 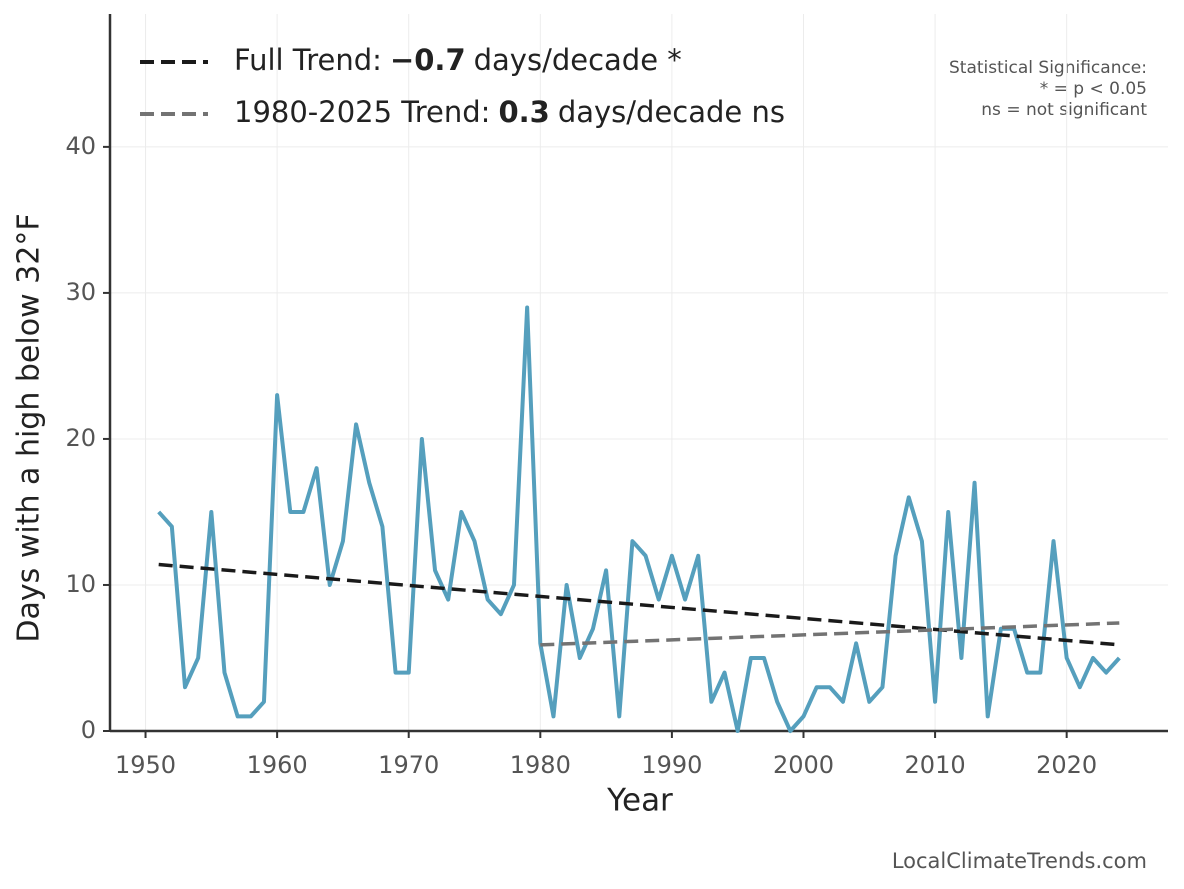 I want to click on legend-label: Full Trend: −0.7 days/decade *, so click(x=458, y=60).